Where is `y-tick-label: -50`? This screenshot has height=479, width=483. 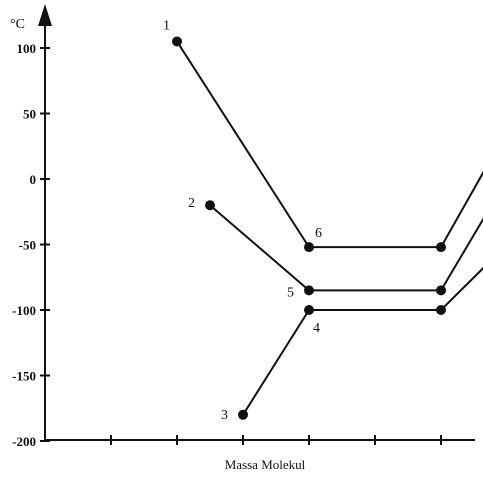 y-tick-label: -50 is located at coordinates (27, 245).